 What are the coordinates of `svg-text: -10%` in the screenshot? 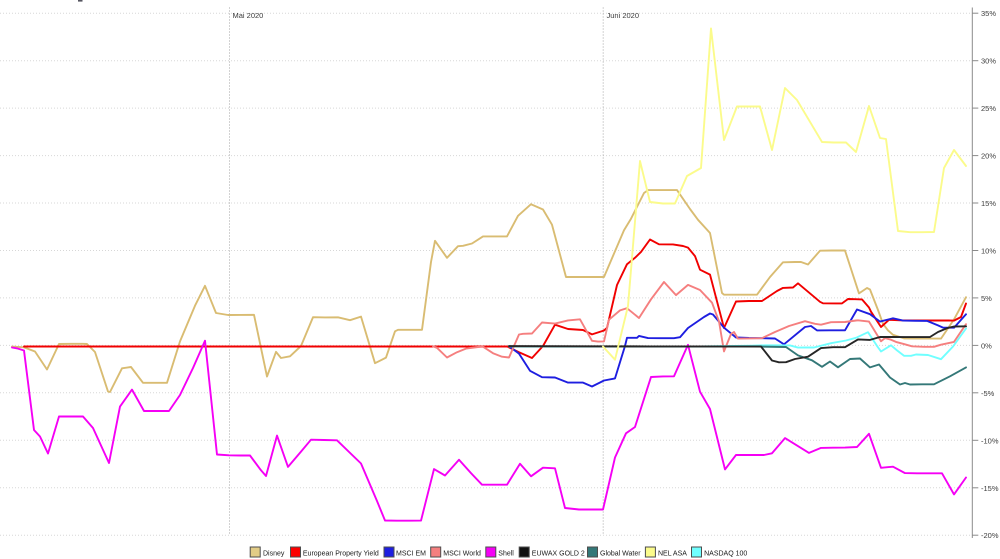 It's located at (990, 440).